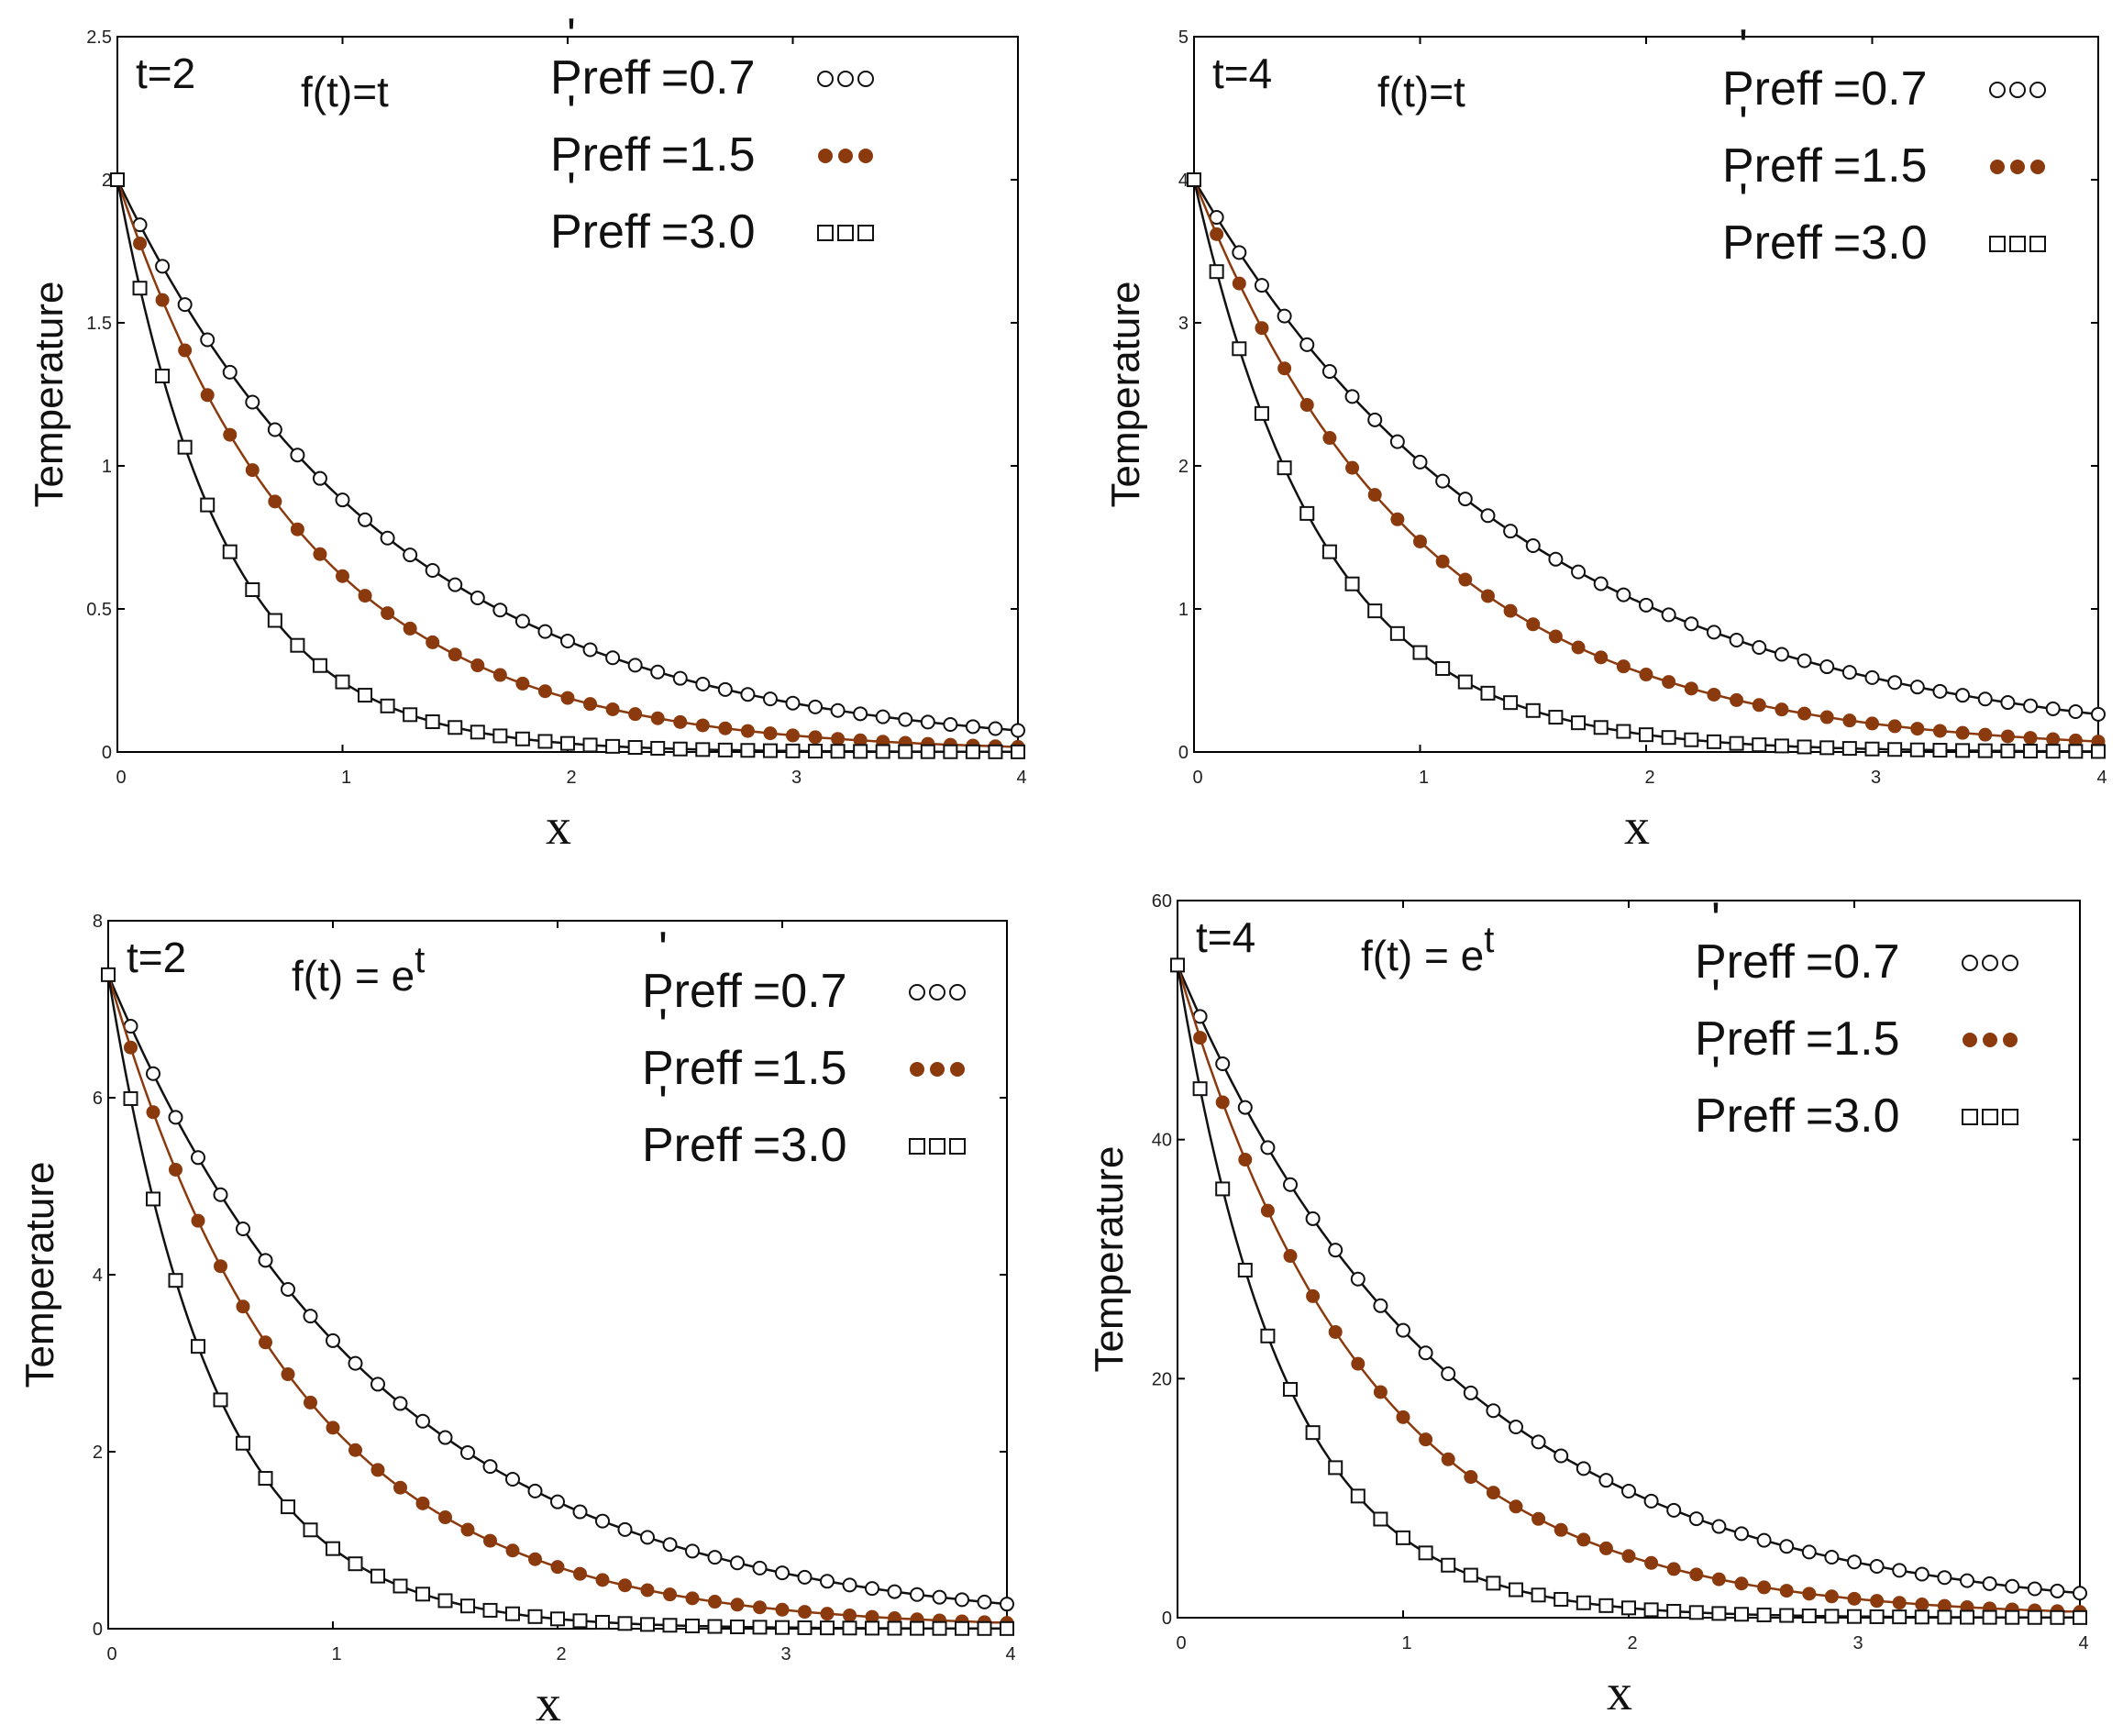 The width and height of the screenshot is (2123, 1736). Describe the element at coordinates (1183, 610) in the screenshot. I see `y-tick-label: 1` at that location.